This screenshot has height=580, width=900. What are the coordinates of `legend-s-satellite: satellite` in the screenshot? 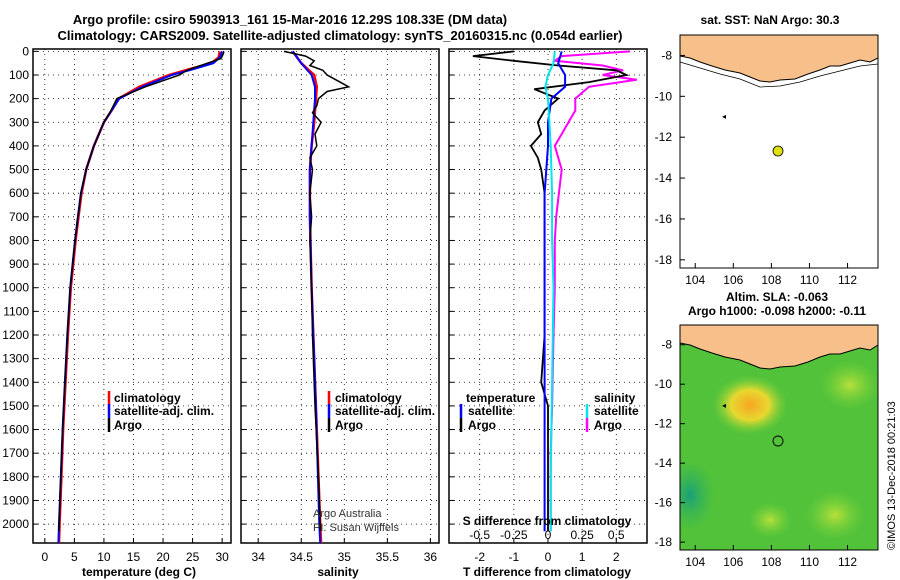 It's located at (616, 411).